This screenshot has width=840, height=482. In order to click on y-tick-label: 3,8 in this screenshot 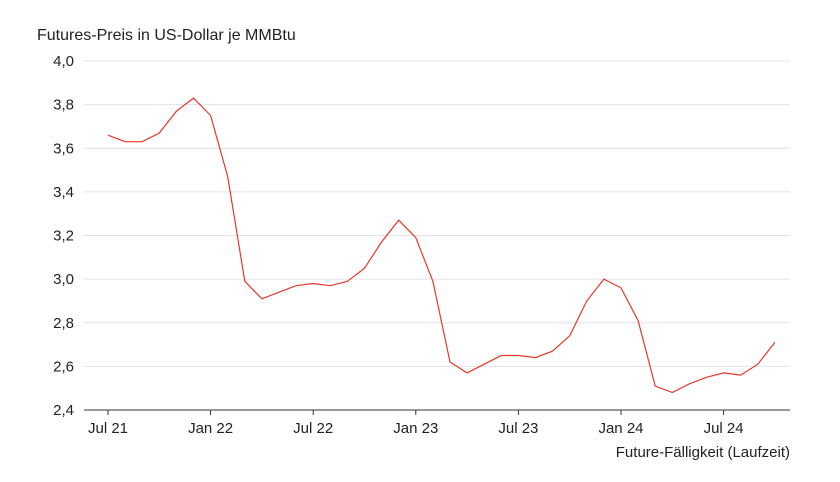, I will do `click(63, 105)`.